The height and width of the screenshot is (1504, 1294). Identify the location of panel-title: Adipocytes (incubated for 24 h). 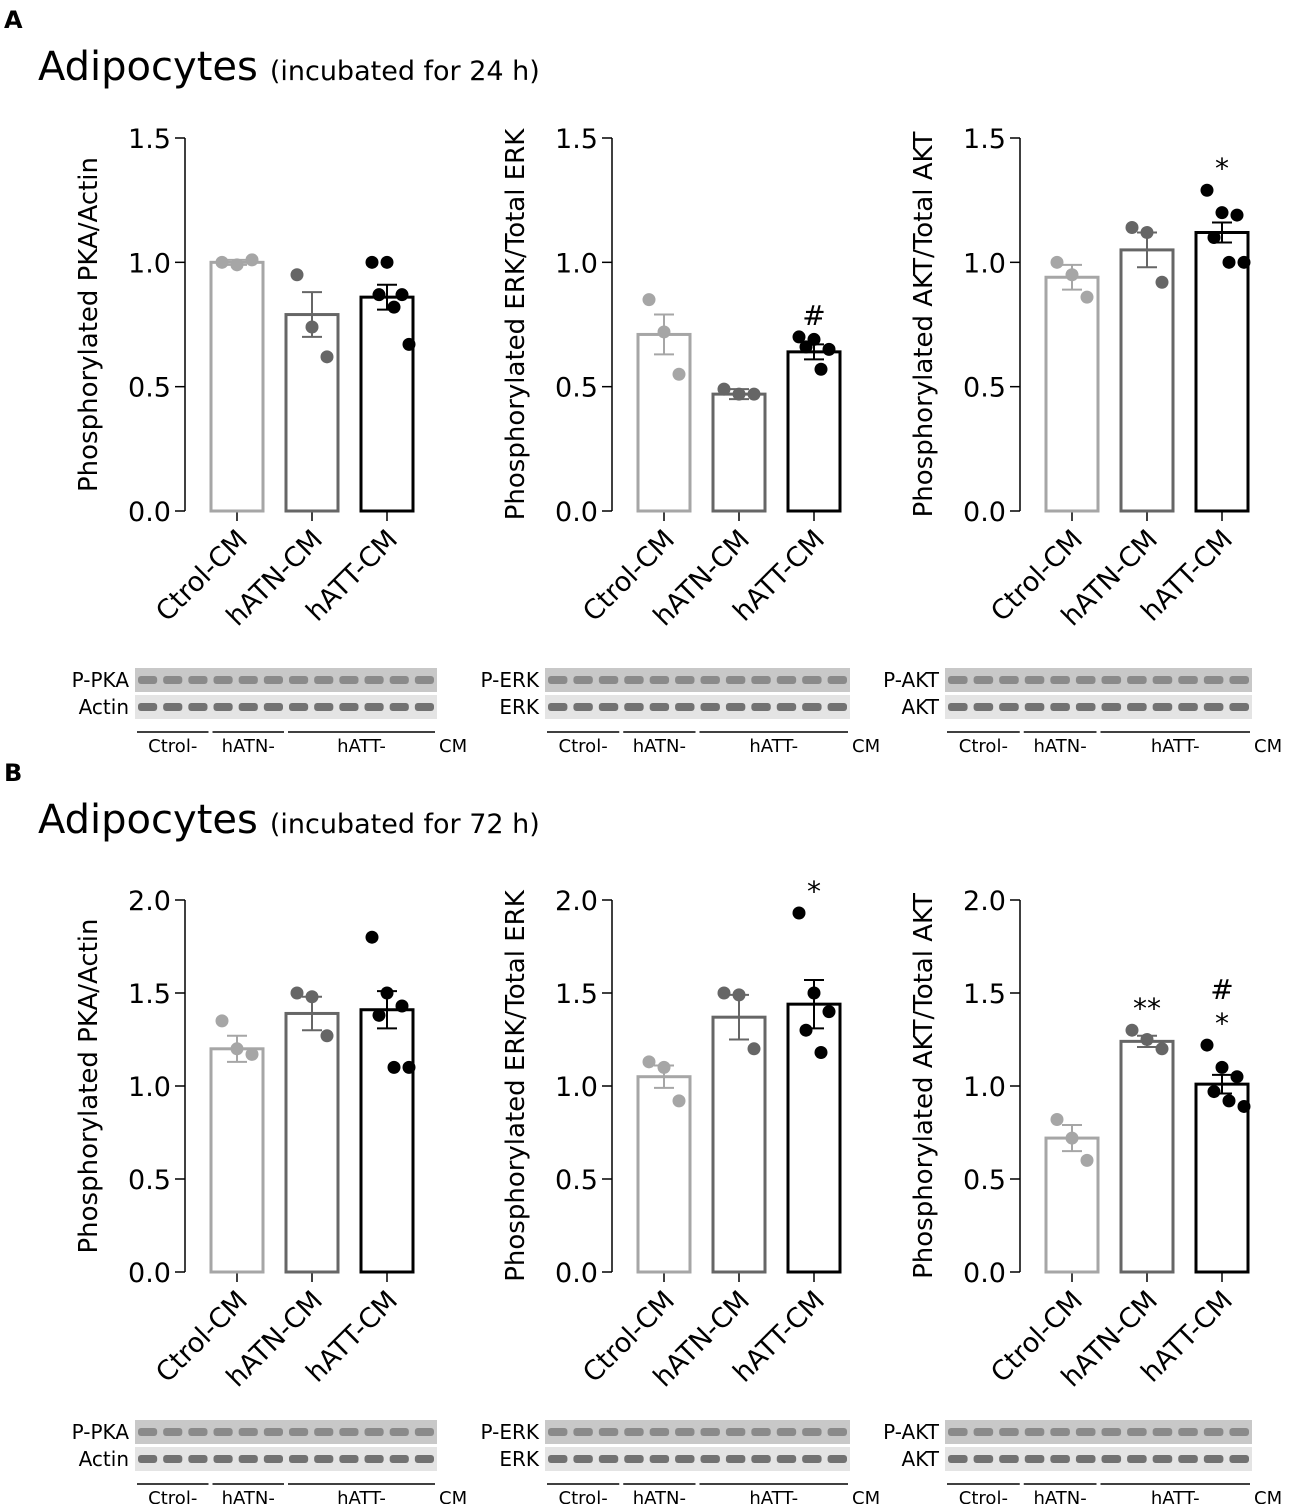
(289, 67).